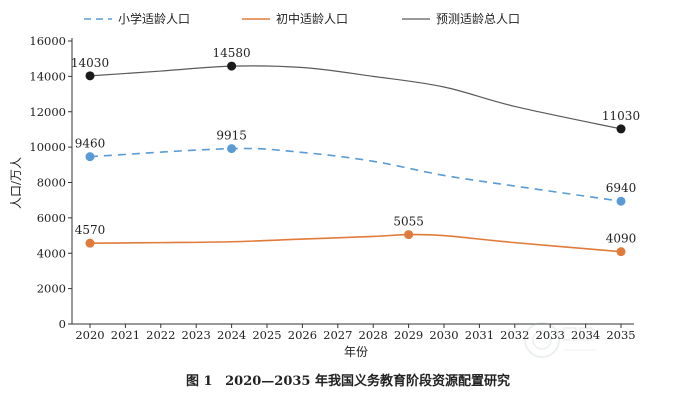 Image resolution: width=696 pixels, height=400 pixels. I want to click on watermark-logo, so click(560, 340).